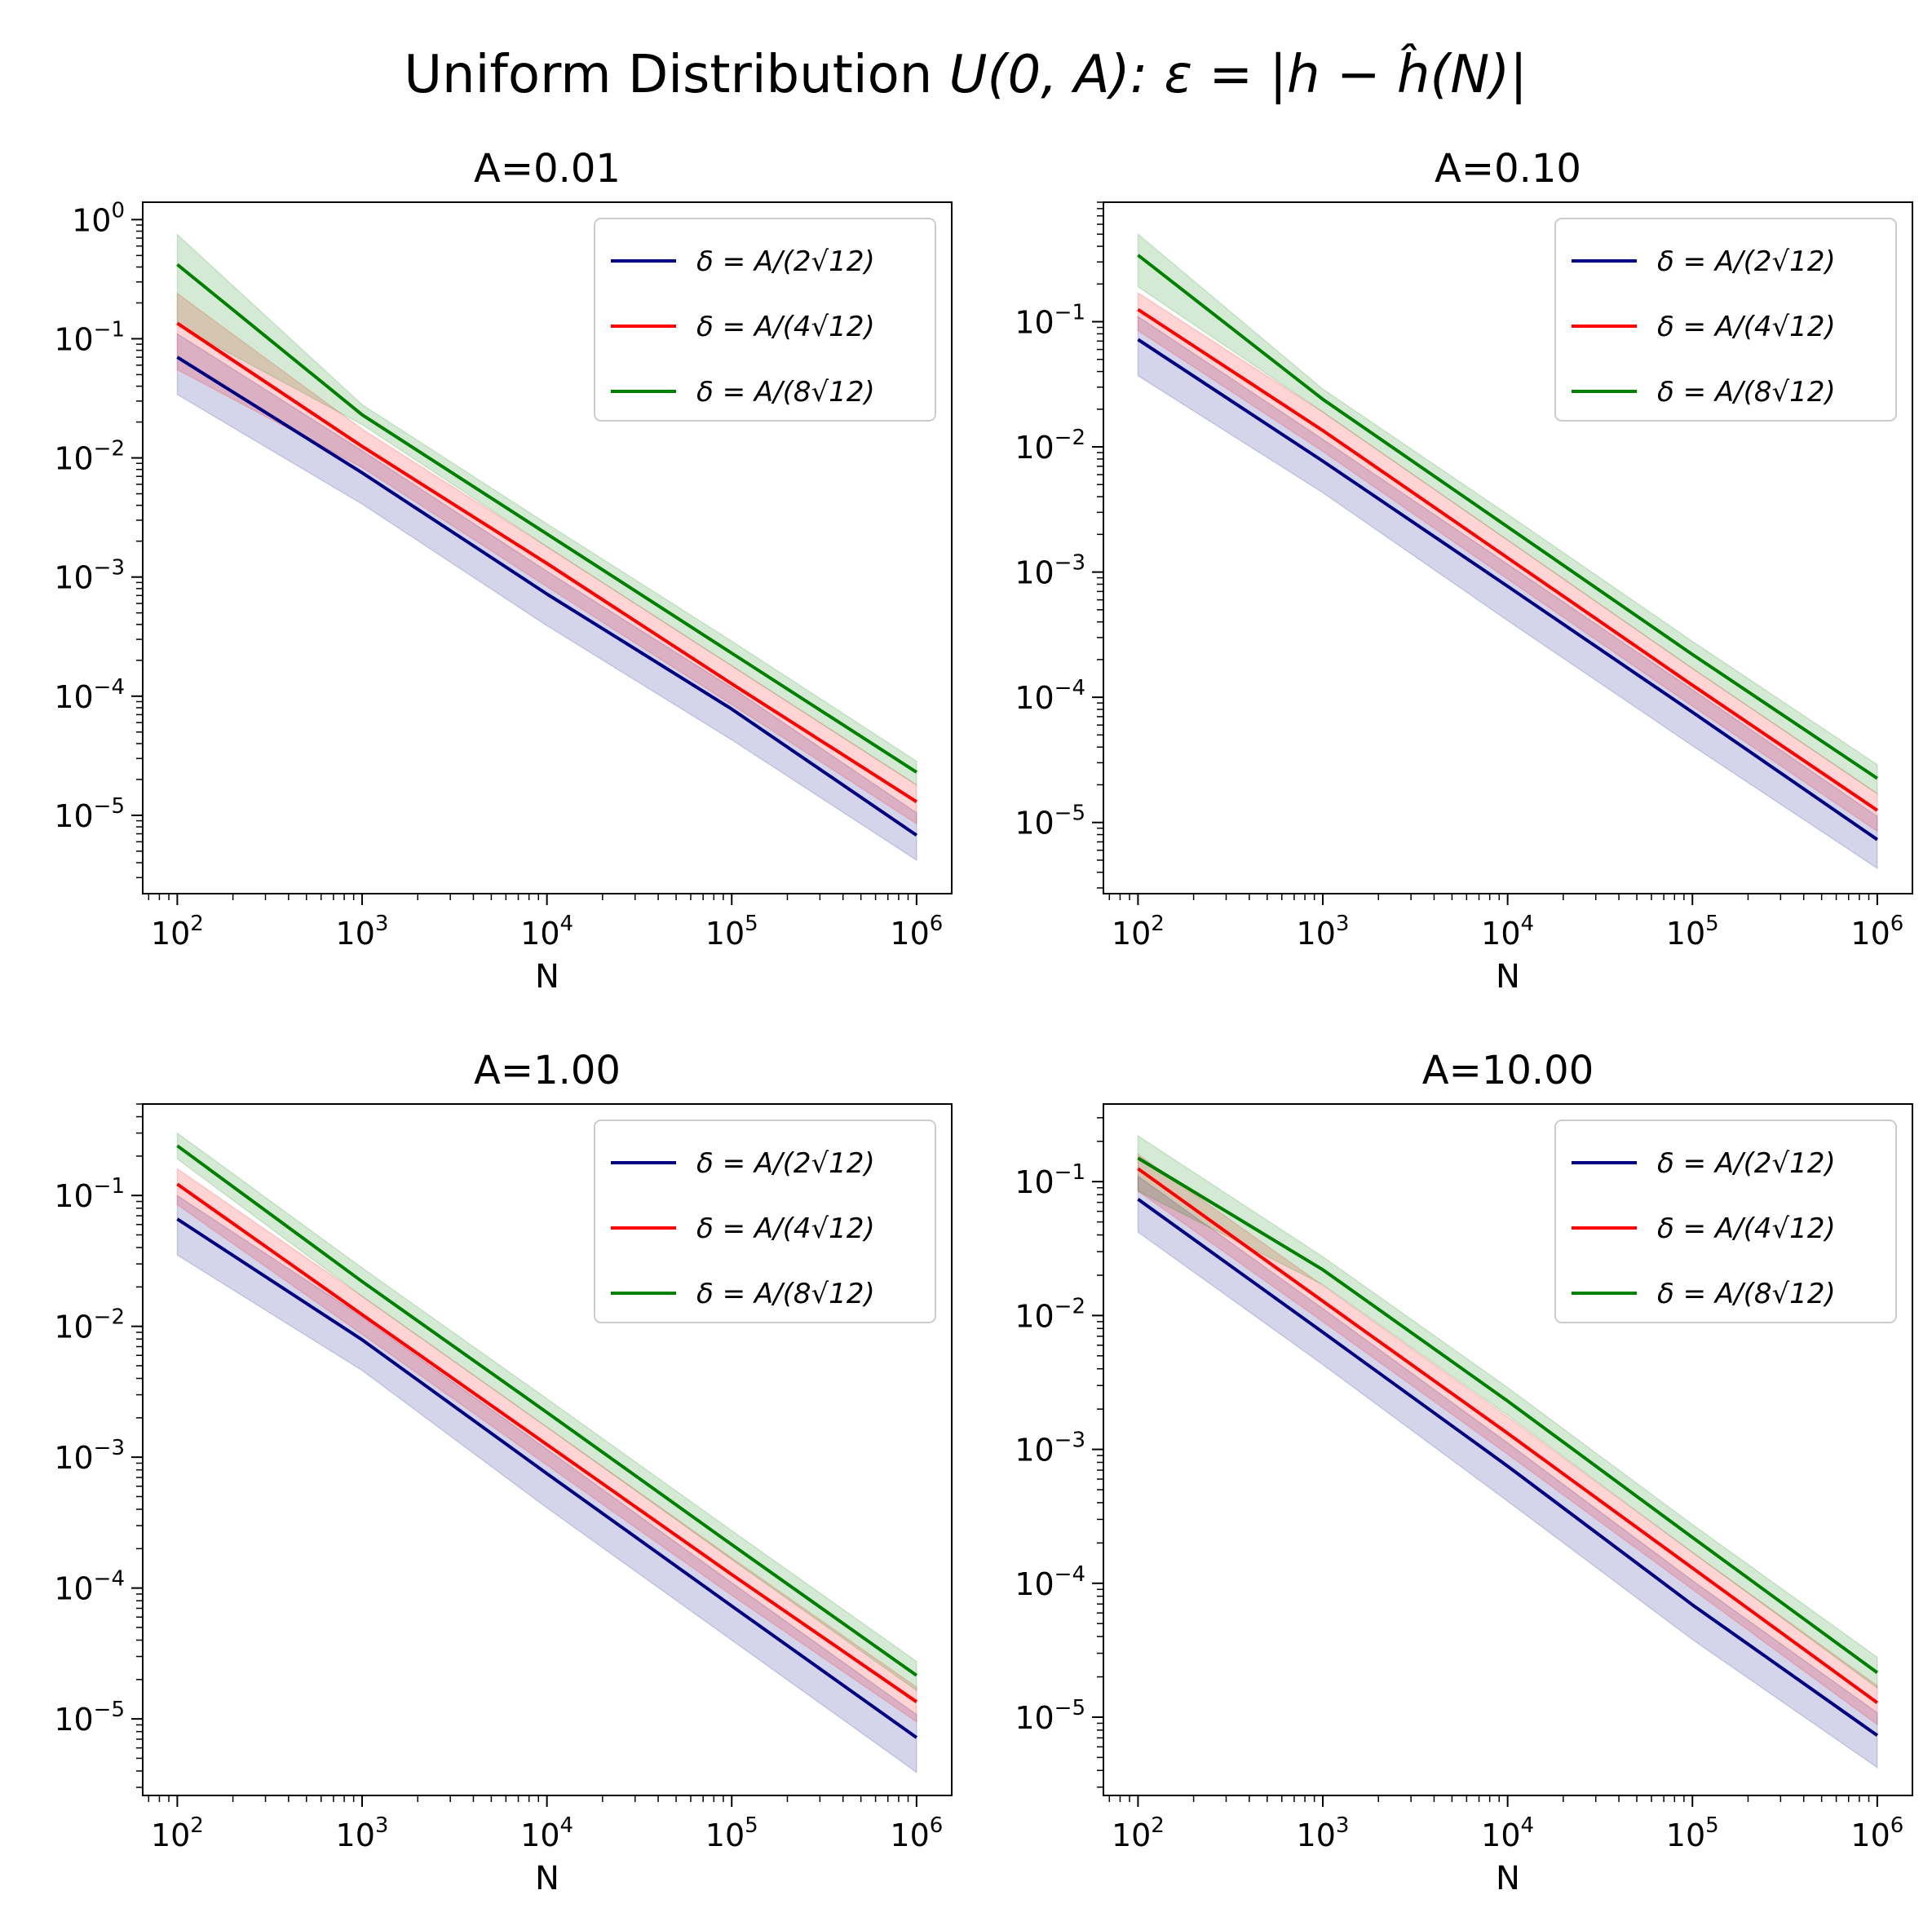  I want to click on tick-label-exponent: 6, so click(1897, 924).